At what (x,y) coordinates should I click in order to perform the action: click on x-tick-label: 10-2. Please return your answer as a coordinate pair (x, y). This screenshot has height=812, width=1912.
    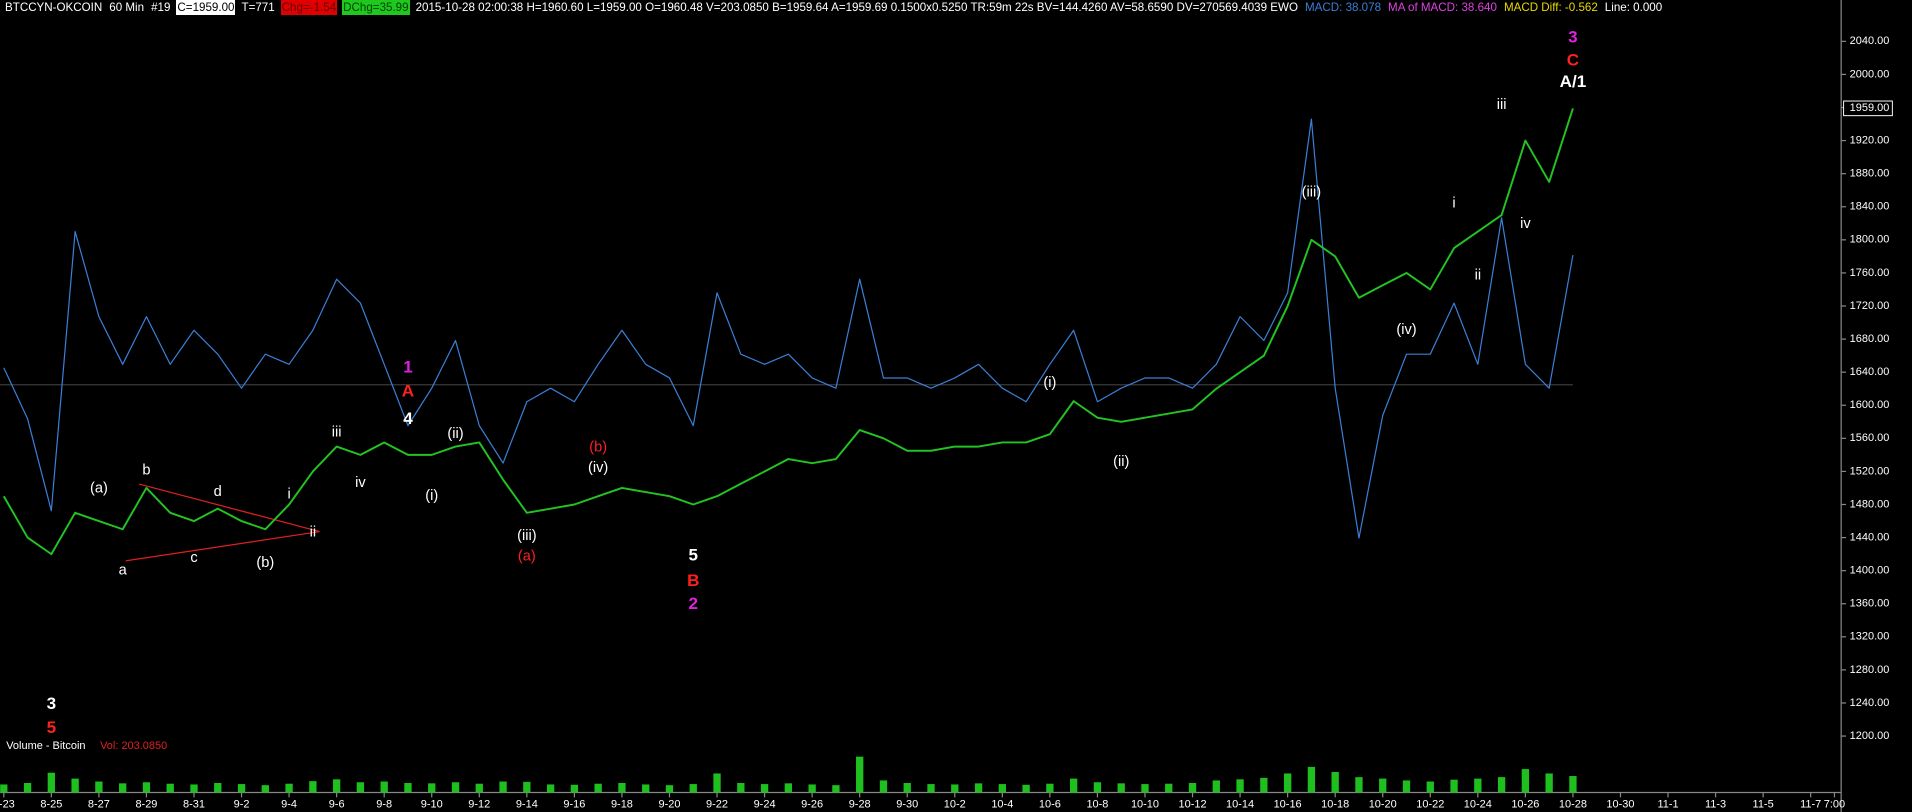
    Looking at the image, I should click on (955, 805).